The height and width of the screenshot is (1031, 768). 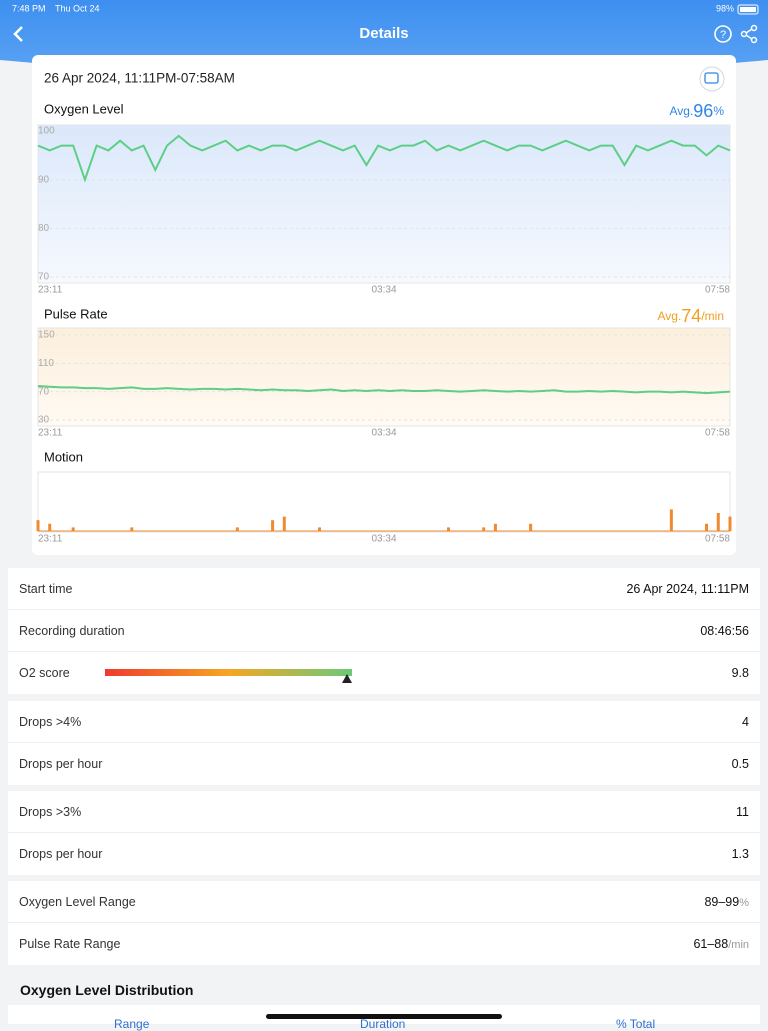 I want to click on value: 26 Apr 2024, 11:11PM, so click(x=687, y=588).